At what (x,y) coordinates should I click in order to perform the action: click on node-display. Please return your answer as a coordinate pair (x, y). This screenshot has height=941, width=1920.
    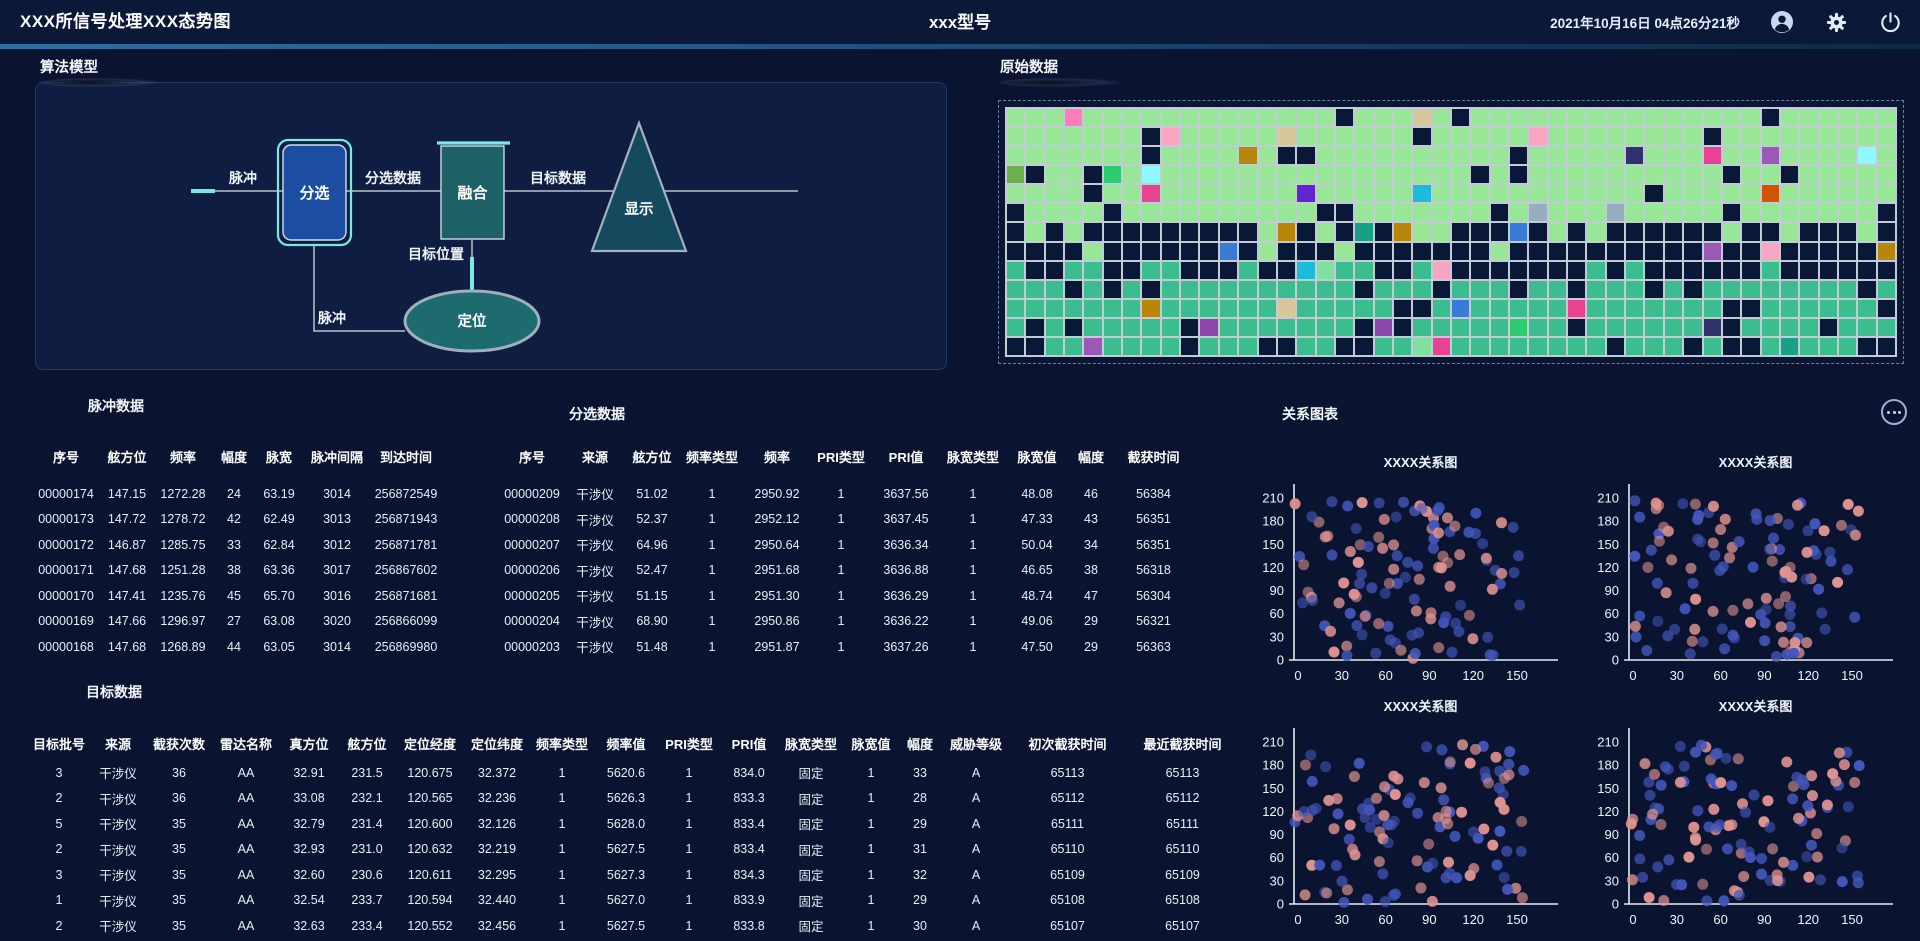
    Looking at the image, I should click on (639, 186).